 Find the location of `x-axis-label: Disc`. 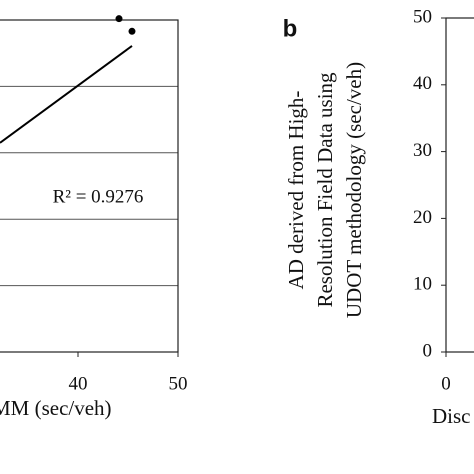

x-axis-label: Disc is located at coordinates (451, 416).